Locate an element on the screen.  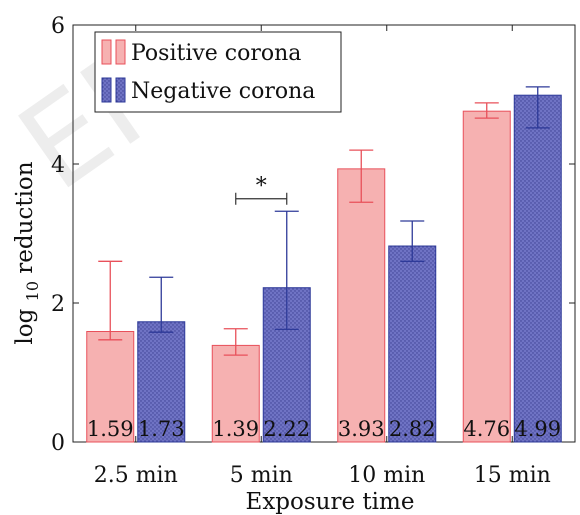
legend: Positive corona Negative corona is located at coordinates (218, 72).